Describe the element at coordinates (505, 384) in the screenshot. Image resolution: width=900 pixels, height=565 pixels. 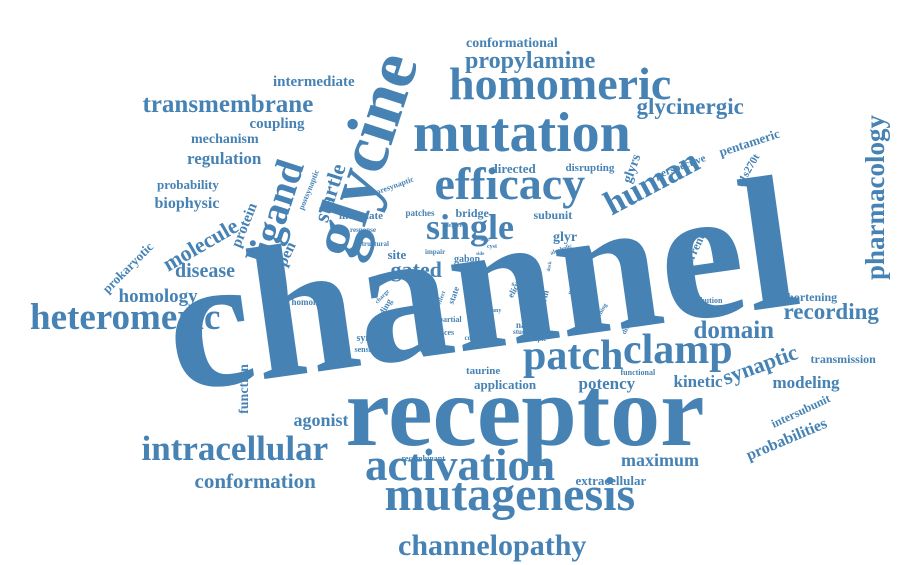
I see `word-application: application` at that location.